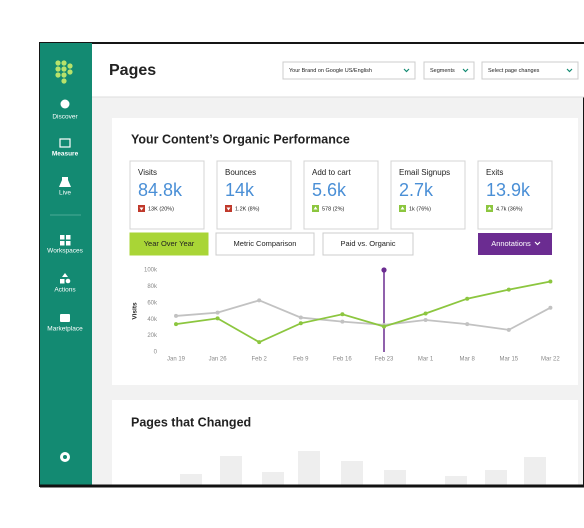 This screenshot has width=584, height=528. I want to click on x-tick-label: Feb 16, so click(342, 360).